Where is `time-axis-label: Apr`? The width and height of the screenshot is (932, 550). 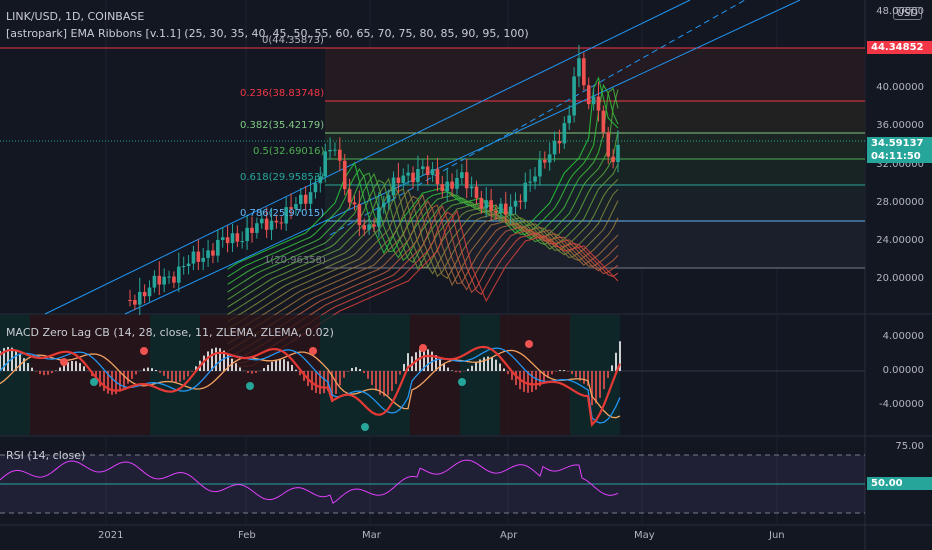
time-axis-label: Apr is located at coordinates (509, 535).